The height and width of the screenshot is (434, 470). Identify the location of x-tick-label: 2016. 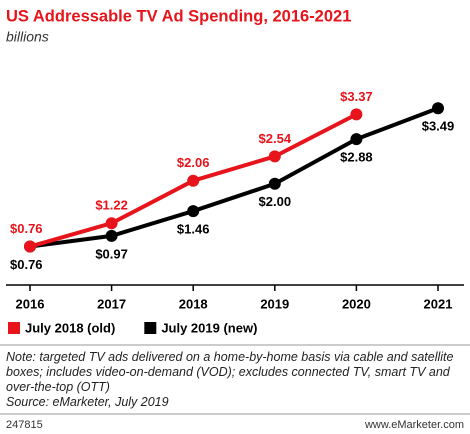
(30, 303).